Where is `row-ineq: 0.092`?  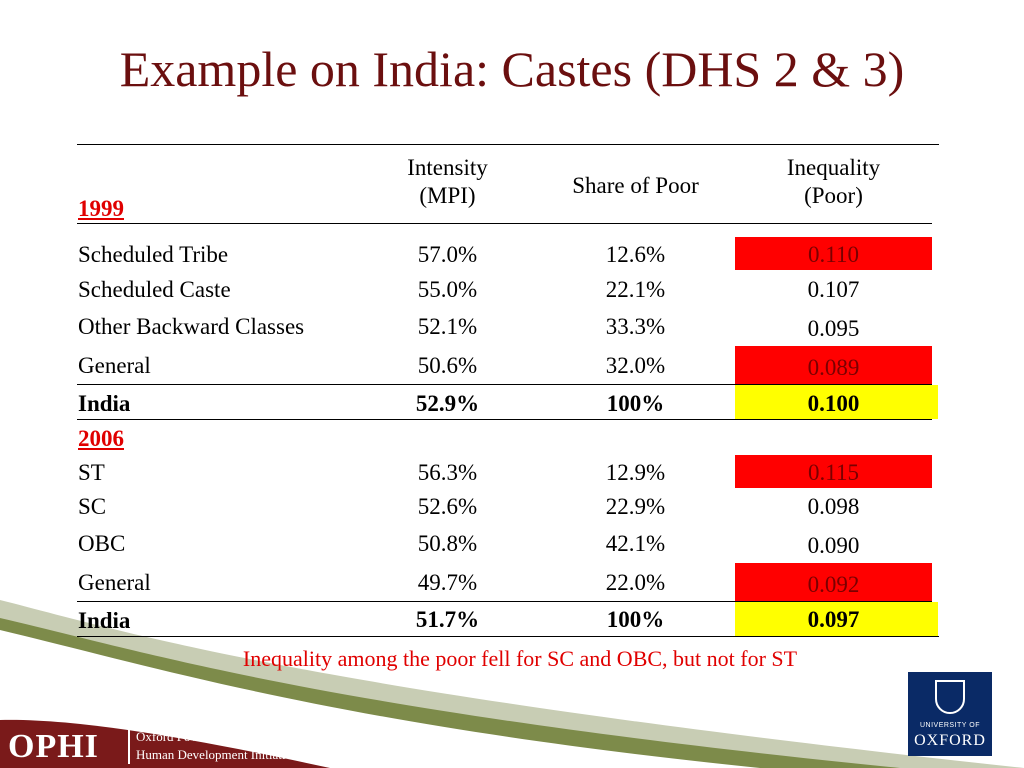 row-ineq: 0.092 is located at coordinates (833, 584).